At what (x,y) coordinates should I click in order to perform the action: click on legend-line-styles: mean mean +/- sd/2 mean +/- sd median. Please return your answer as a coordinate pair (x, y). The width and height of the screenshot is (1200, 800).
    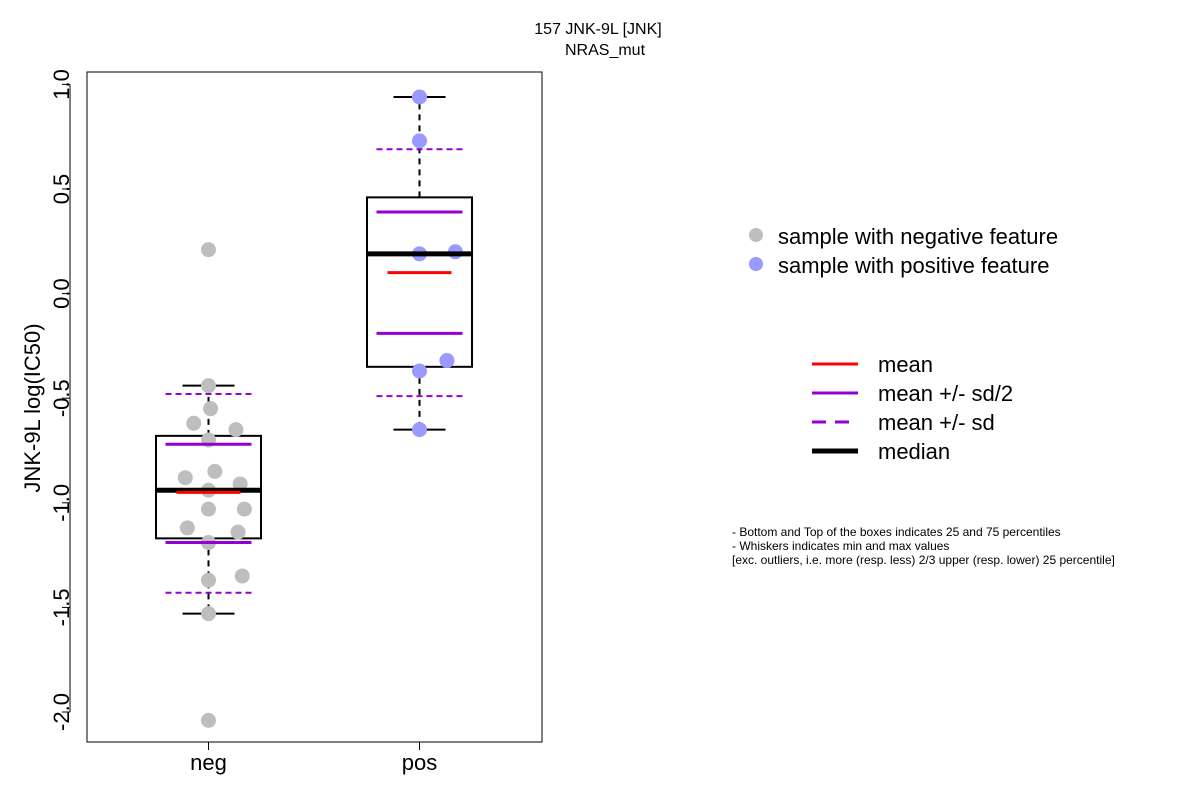
    Looking at the image, I should click on (912, 408).